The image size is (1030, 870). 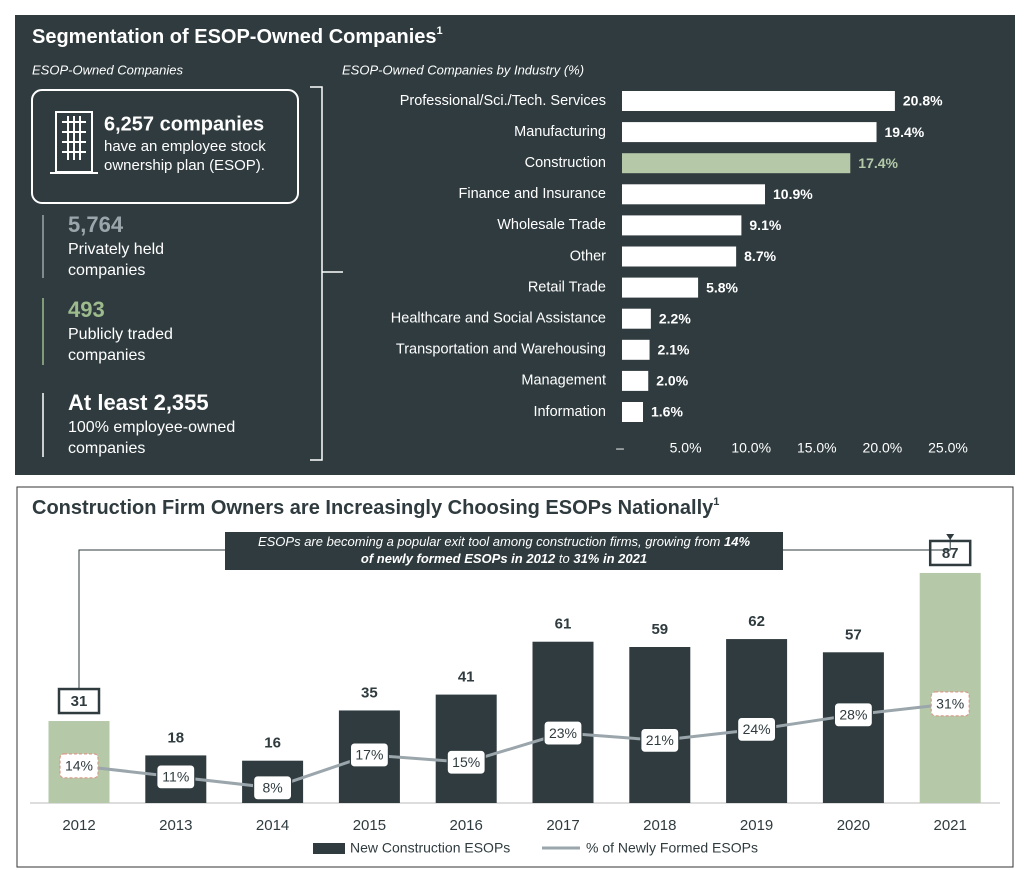 I want to click on total-headline: 6,257 companies, so click(x=184, y=124).